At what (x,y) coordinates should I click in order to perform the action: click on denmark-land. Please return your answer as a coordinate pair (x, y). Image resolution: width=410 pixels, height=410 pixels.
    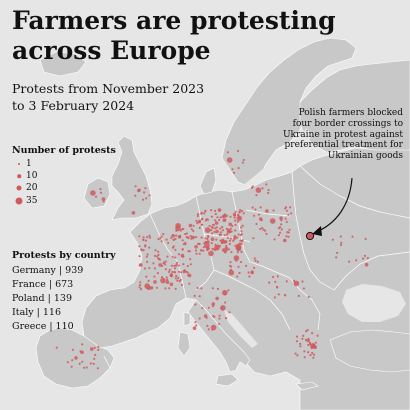
    Looking at the image, I should click on (208, 181).